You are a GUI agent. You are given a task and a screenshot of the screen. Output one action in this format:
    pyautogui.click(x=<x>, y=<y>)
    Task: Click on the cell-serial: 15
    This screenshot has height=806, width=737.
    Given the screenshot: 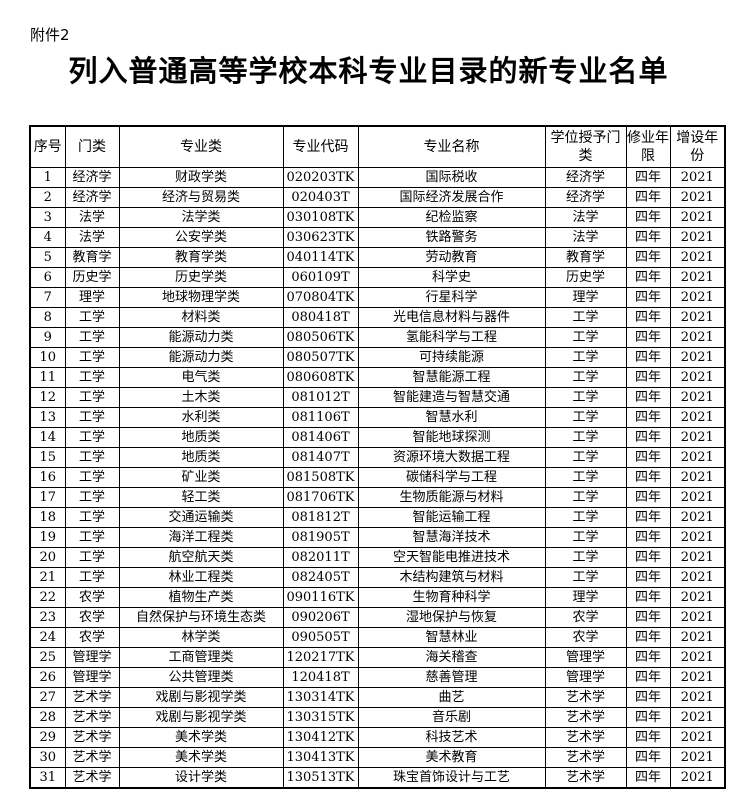 What is the action you would take?
    pyautogui.click(x=47, y=457)
    